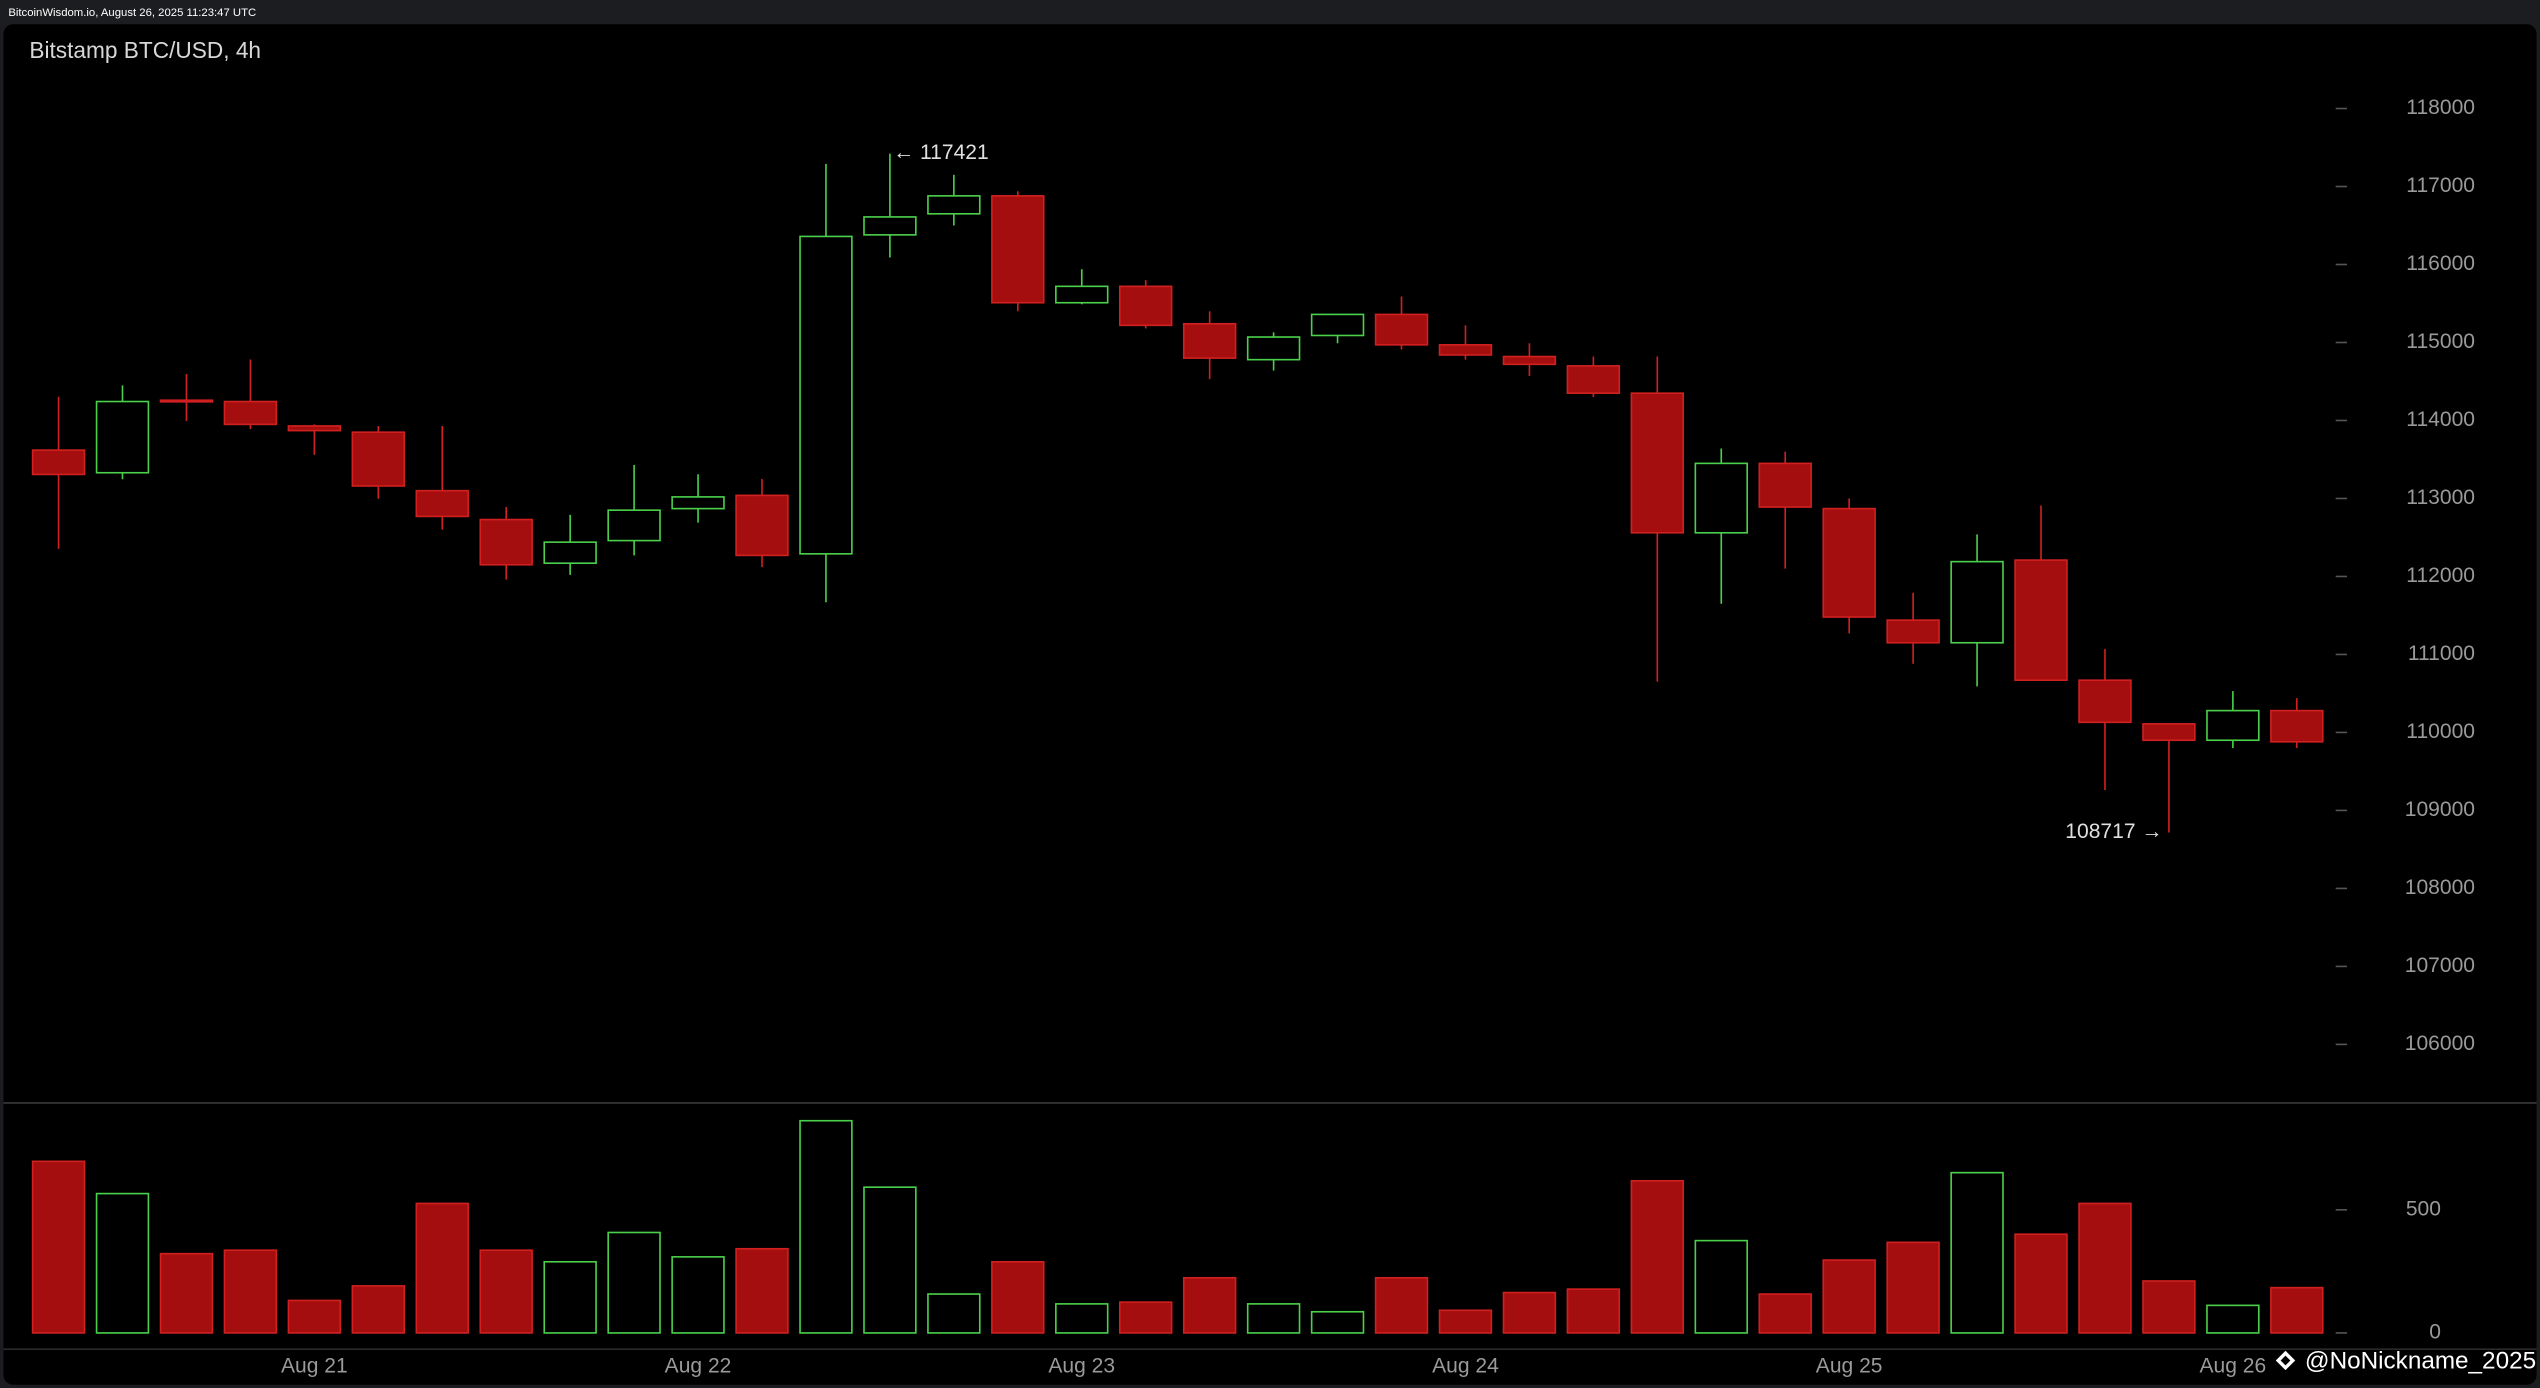 The height and width of the screenshot is (1388, 2540). What do you see at coordinates (145, 50) in the screenshot?
I see `chart-title: Bitstamp BTC/USD, 4h` at bounding box center [145, 50].